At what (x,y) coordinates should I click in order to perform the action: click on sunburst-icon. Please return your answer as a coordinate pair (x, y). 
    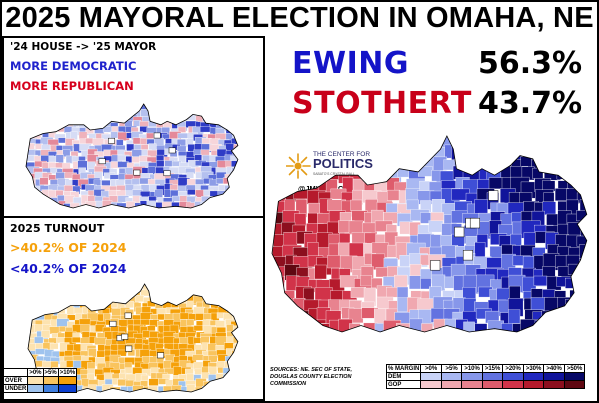
    Looking at the image, I should click on (298, 166).